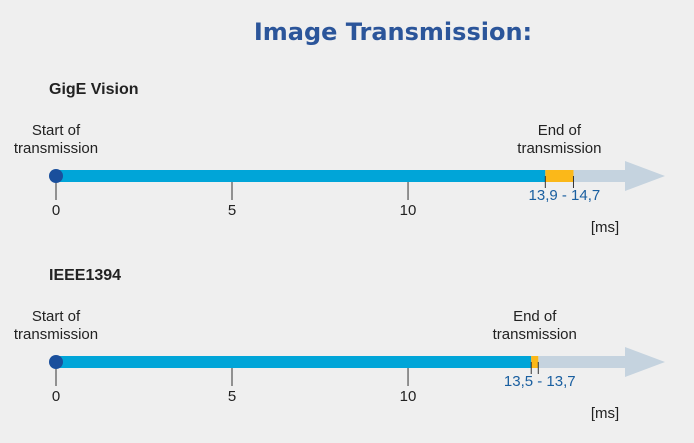 This screenshot has width=694, height=443. Describe the element at coordinates (540, 381) in the screenshot. I see `range-label: 13,5 - 13,7` at that location.